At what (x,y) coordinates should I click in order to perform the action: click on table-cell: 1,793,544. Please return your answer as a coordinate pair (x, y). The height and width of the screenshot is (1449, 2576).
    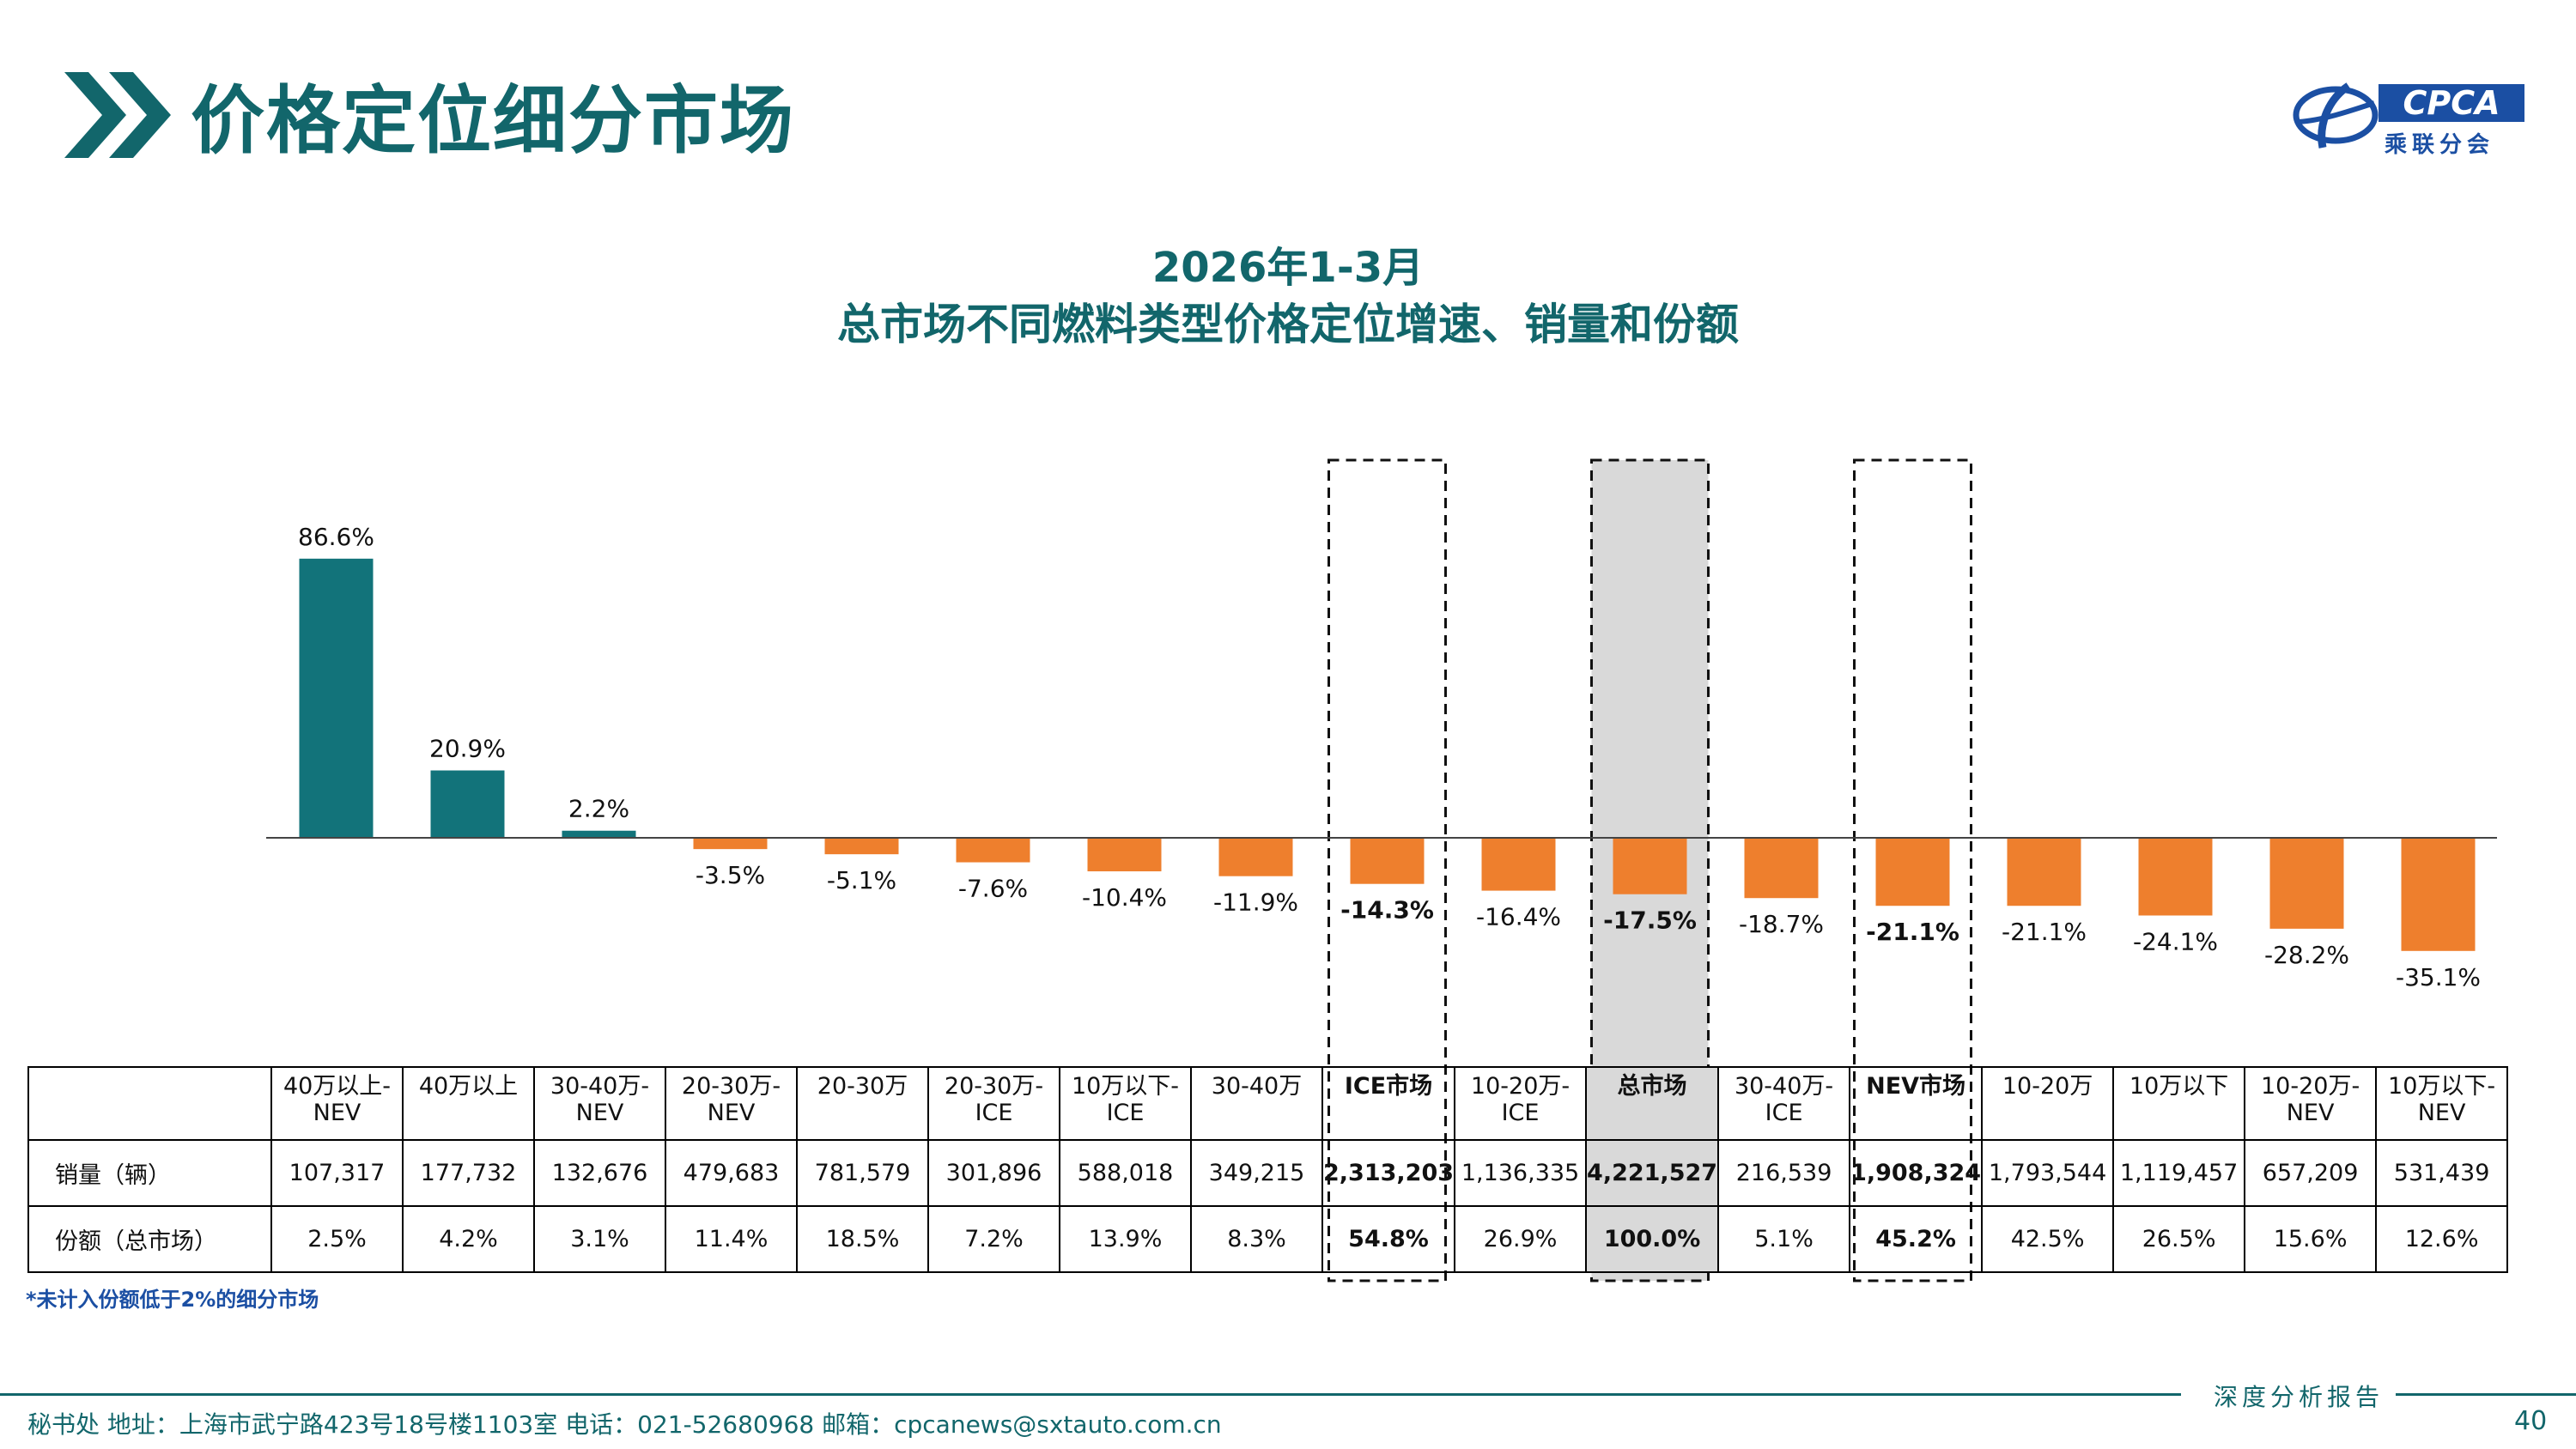
    Looking at the image, I should click on (2048, 1173).